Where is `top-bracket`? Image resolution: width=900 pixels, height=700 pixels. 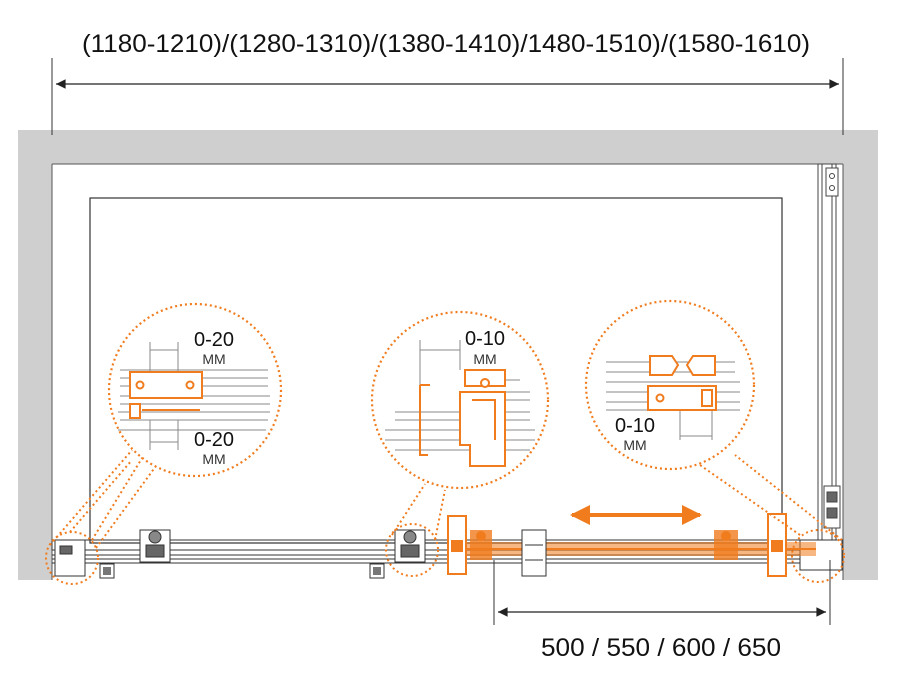
top-bracket is located at coordinates (832, 182).